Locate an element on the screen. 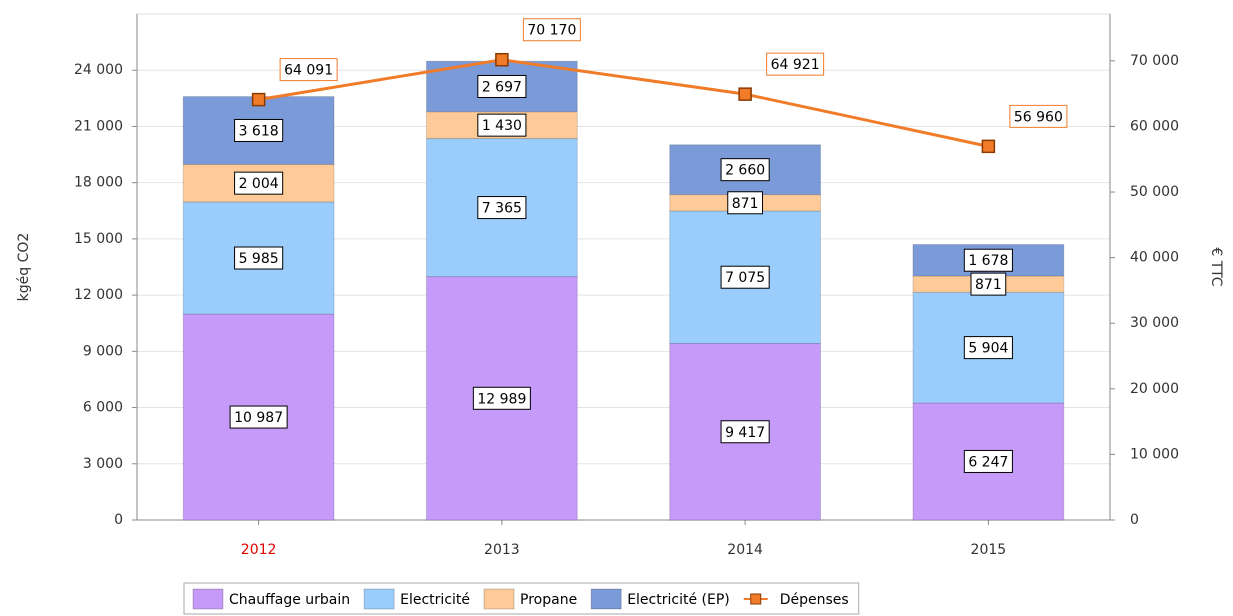 The image size is (1233, 616). data-label: 70 170 is located at coordinates (551, 30).